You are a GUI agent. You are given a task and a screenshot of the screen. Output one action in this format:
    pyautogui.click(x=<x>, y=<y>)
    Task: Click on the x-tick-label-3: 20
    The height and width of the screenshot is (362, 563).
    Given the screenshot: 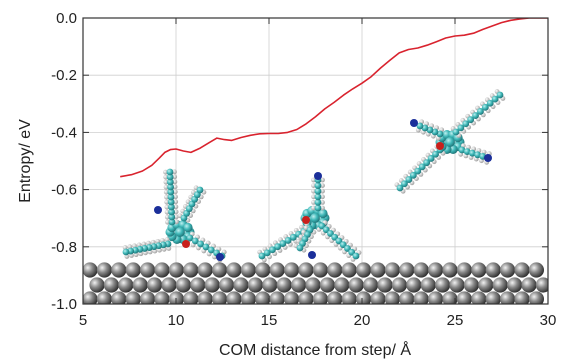 What is the action you would take?
    pyautogui.click(x=362, y=320)
    